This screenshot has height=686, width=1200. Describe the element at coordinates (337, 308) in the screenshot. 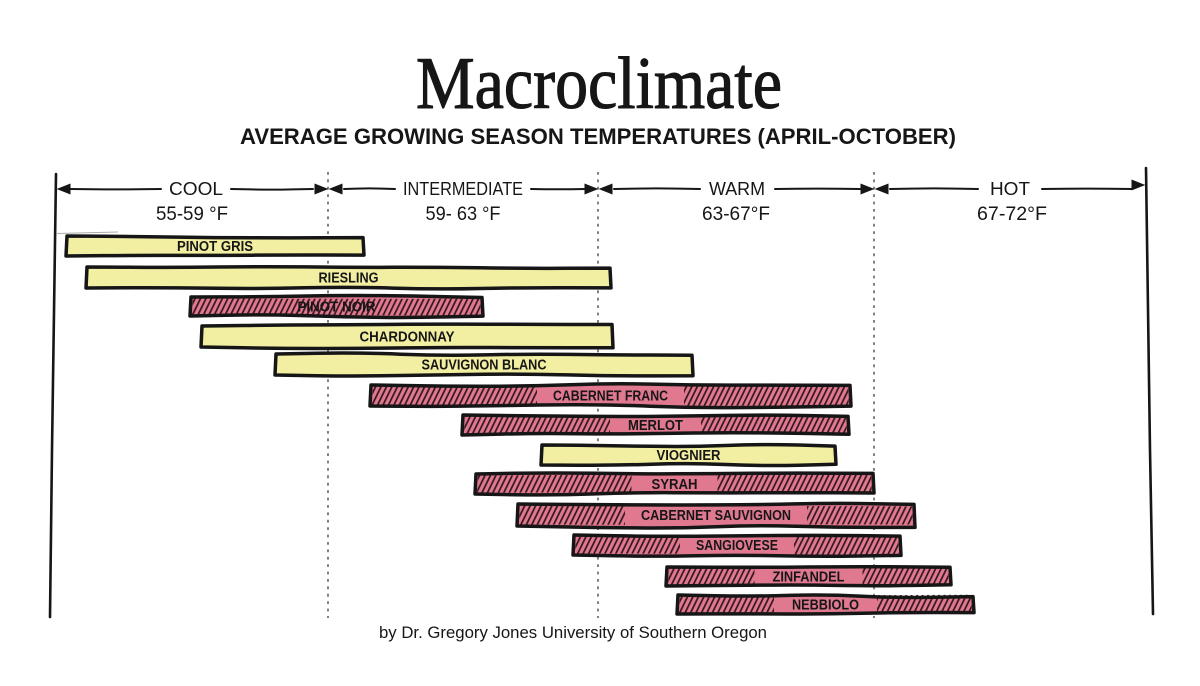

I see `svg-text: PINOT NOIR` at that location.